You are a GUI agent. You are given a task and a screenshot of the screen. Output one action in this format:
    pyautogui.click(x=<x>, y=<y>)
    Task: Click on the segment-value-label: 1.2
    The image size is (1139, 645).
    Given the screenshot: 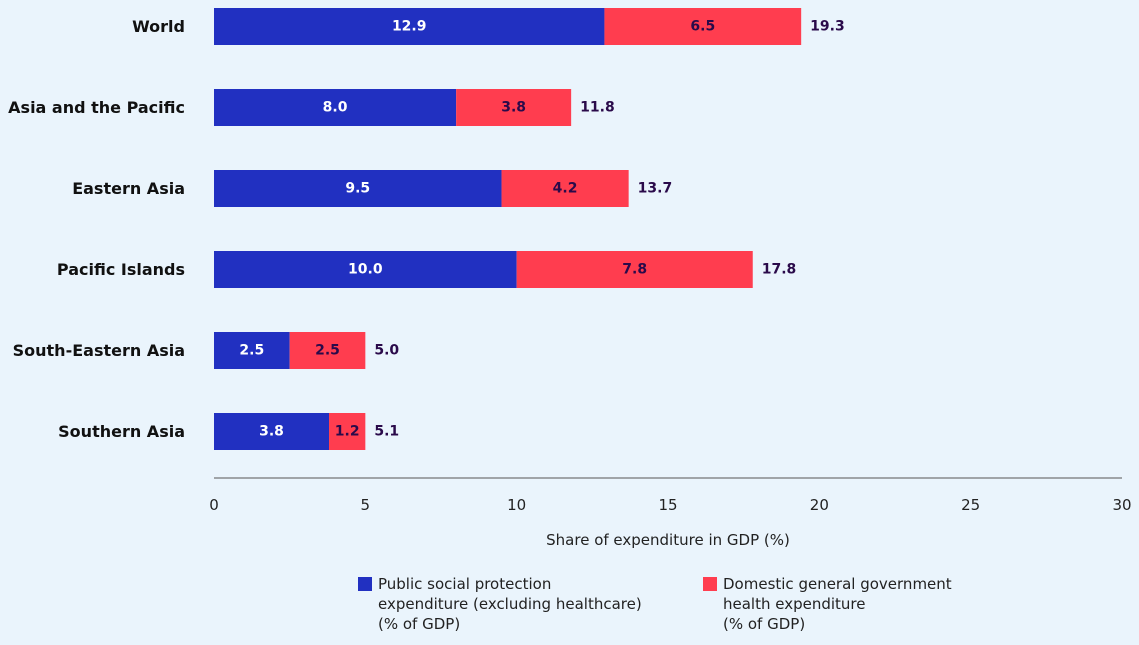 What is the action you would take?
    pyautogui.click(x=347, y=432)
    